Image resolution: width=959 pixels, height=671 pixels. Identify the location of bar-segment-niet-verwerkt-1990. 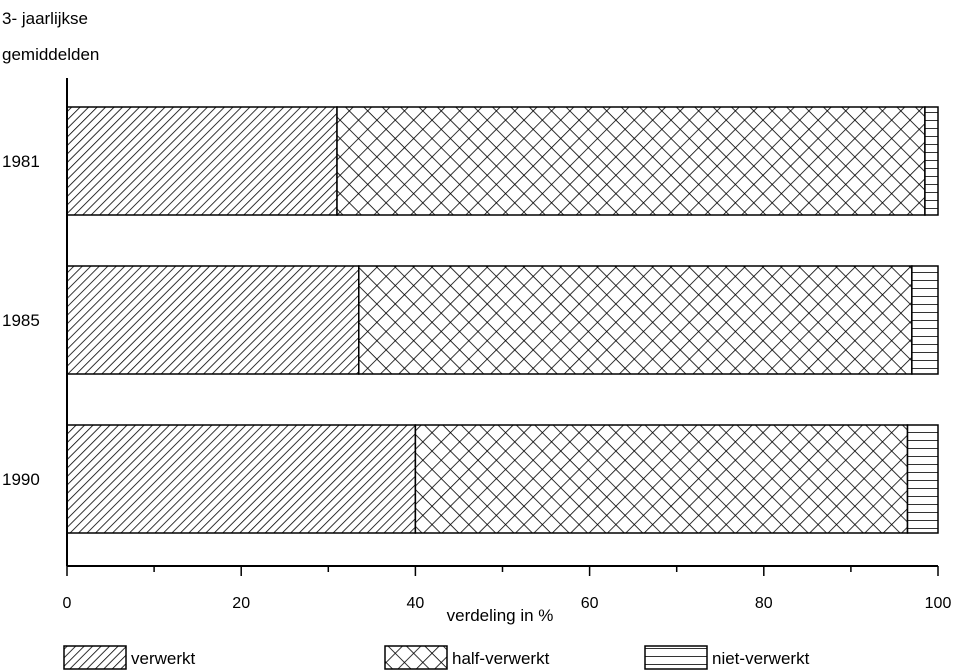
(922, 479).